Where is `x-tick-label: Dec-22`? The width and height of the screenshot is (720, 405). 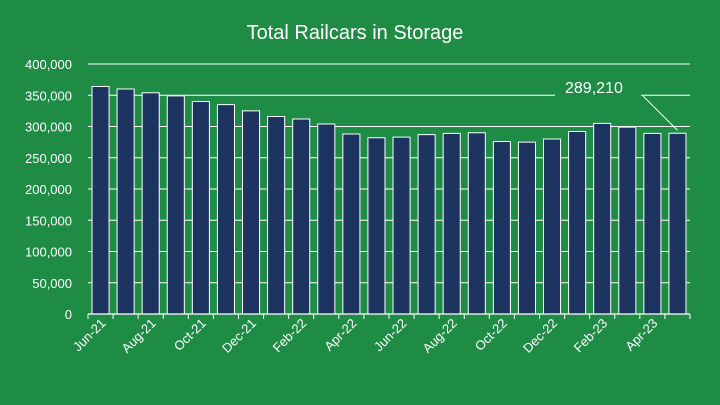 x-tick-label: Dec-22 is located at coordinates (540, 336).